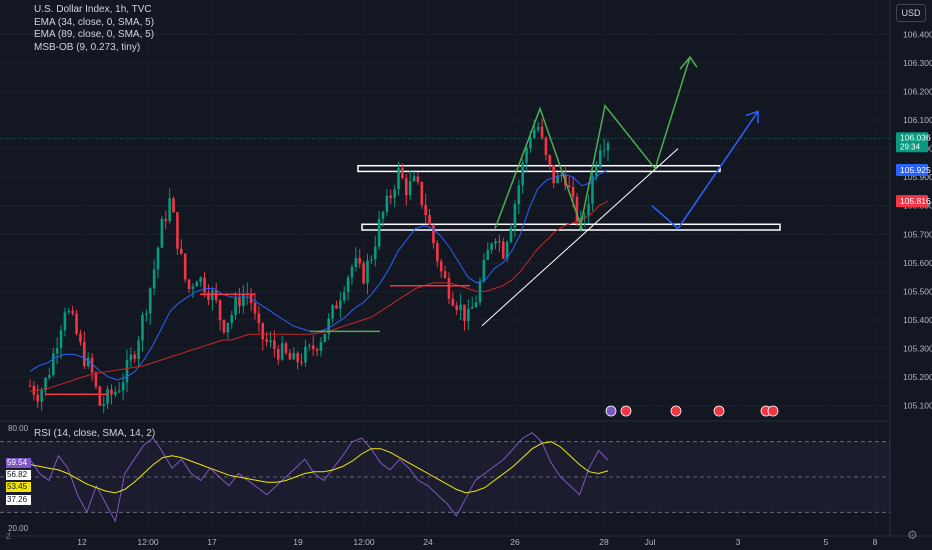 The height and width of the screenshot is (550, 932). Describe the element at coordinates (8, 536) in the screenshot. I see `timezone-label: Z` at that location.